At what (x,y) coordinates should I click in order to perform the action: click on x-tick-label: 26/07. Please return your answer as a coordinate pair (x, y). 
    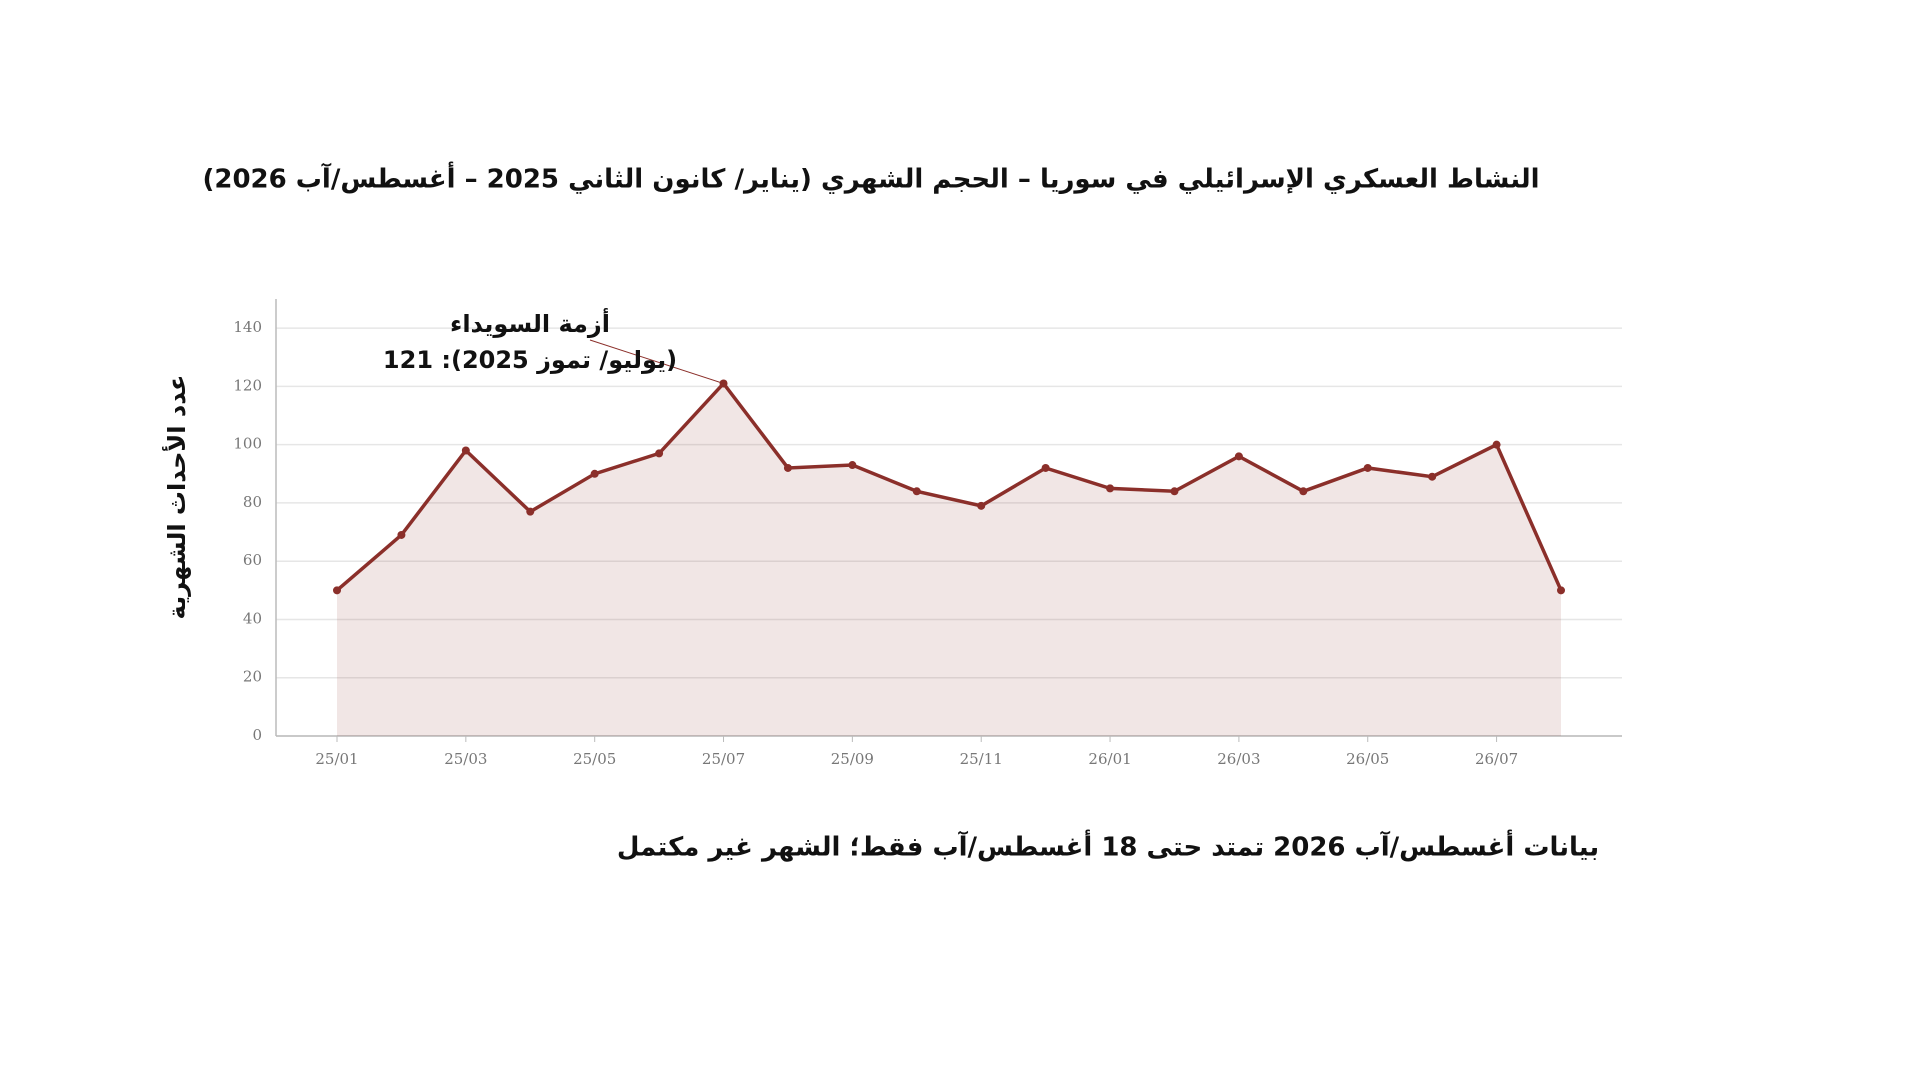
    Looking at the image, I should click on (1496, 759).